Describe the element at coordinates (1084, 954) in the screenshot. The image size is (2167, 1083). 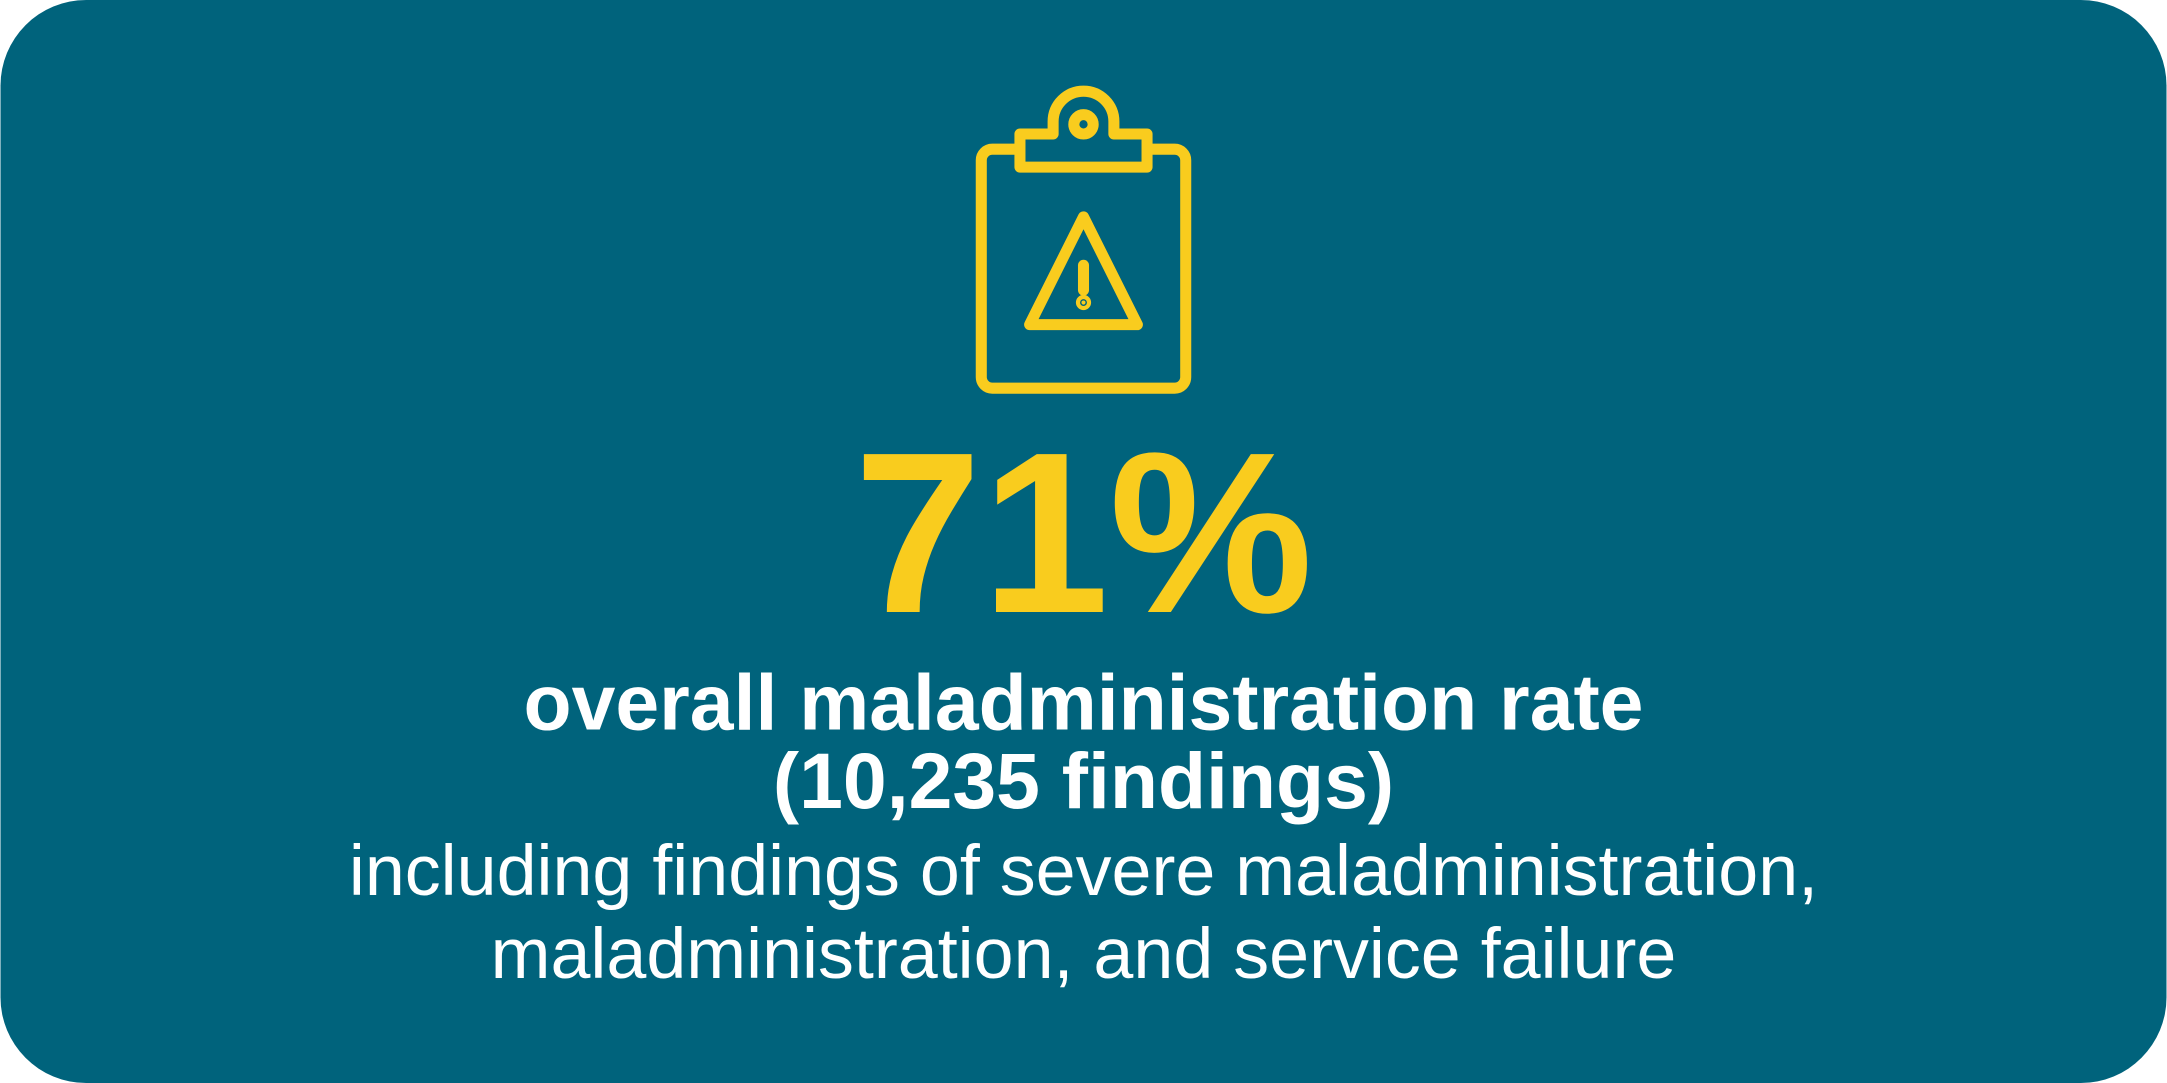
I see `description-line: maladministration, and service failure` at that location.